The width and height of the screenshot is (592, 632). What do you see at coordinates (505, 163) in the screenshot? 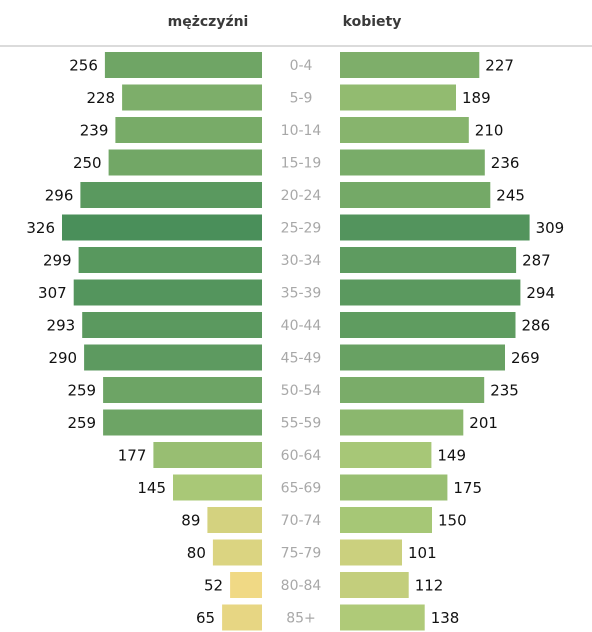
I see `female-value-label: 236` at bounding box center [505, 163].